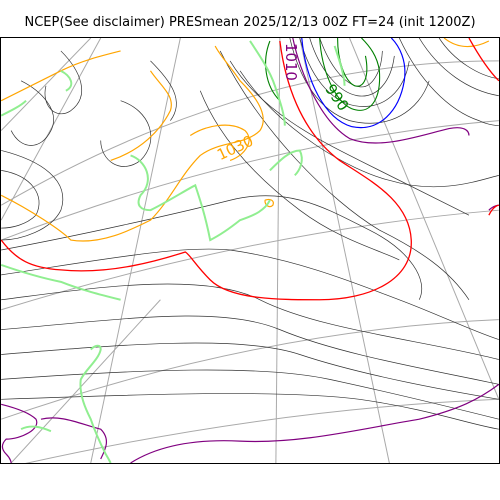  I want to click on contour-label-1010: 1010, so click(291, 62).